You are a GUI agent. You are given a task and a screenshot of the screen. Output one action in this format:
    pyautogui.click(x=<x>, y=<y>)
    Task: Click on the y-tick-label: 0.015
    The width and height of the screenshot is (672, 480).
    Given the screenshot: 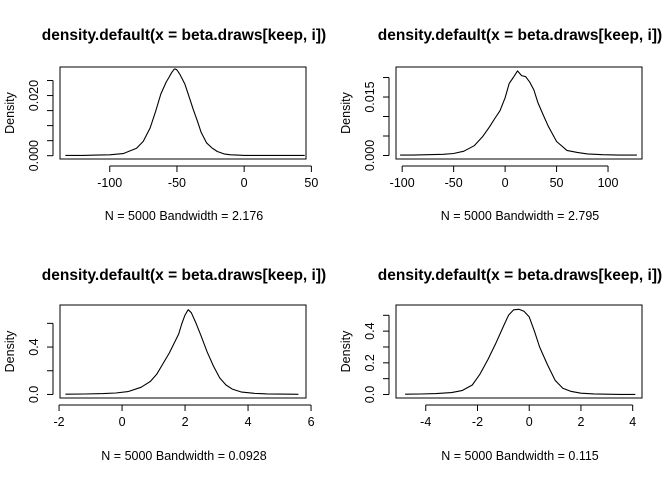 What is the action you would take?
    pyautogui.click(x=370, y=96)
    